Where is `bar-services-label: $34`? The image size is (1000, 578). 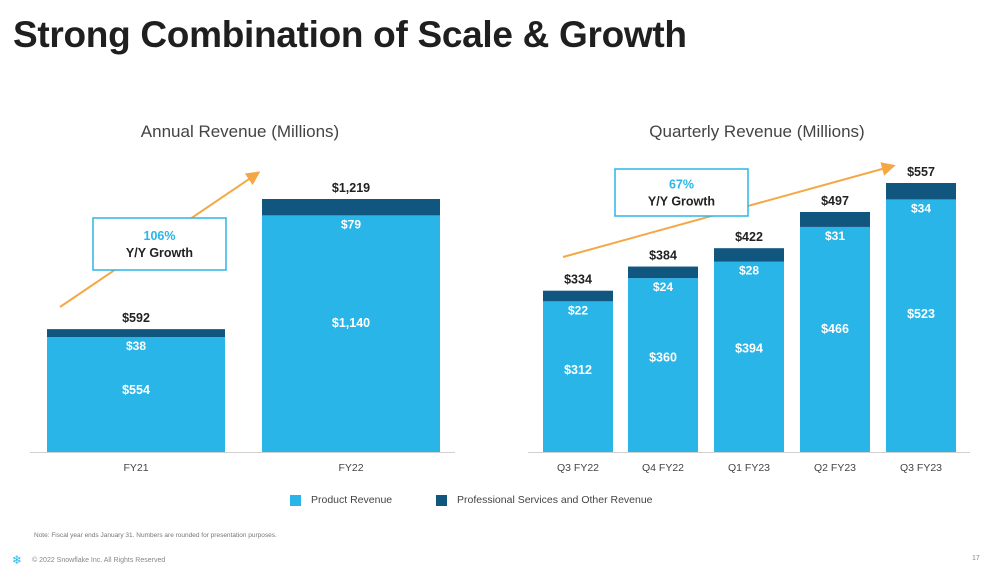 bar-services-label: $34 is located at coordinates (921, 208).